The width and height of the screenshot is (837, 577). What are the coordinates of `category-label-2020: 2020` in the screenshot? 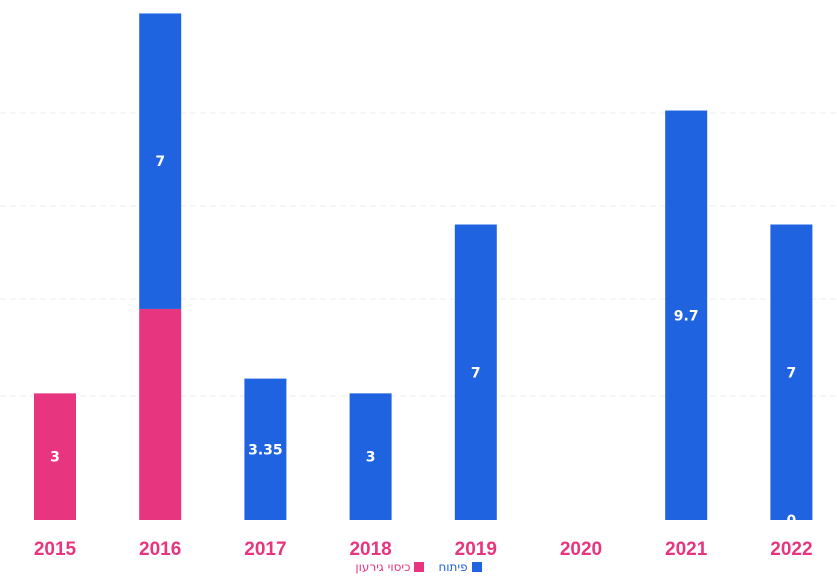 It's located at (581, 549).